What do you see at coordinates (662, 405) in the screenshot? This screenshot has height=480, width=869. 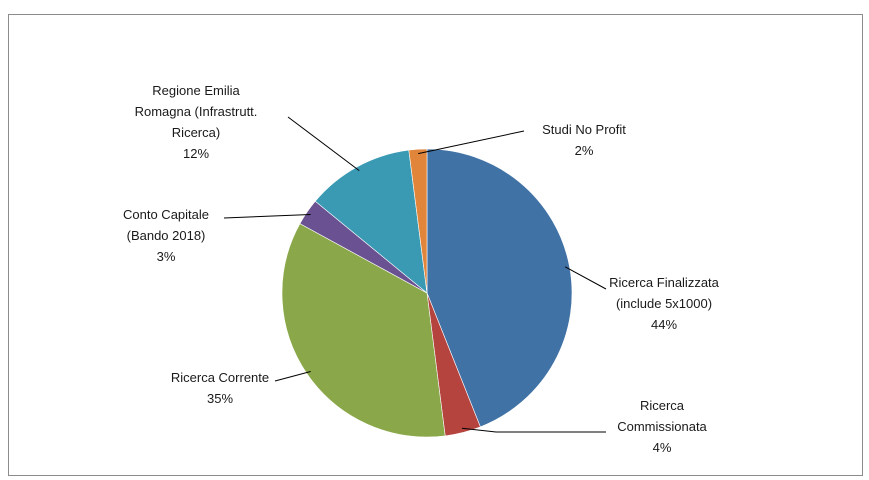 I see `slice-label: Ricerca` at bounding box center [662, 405].